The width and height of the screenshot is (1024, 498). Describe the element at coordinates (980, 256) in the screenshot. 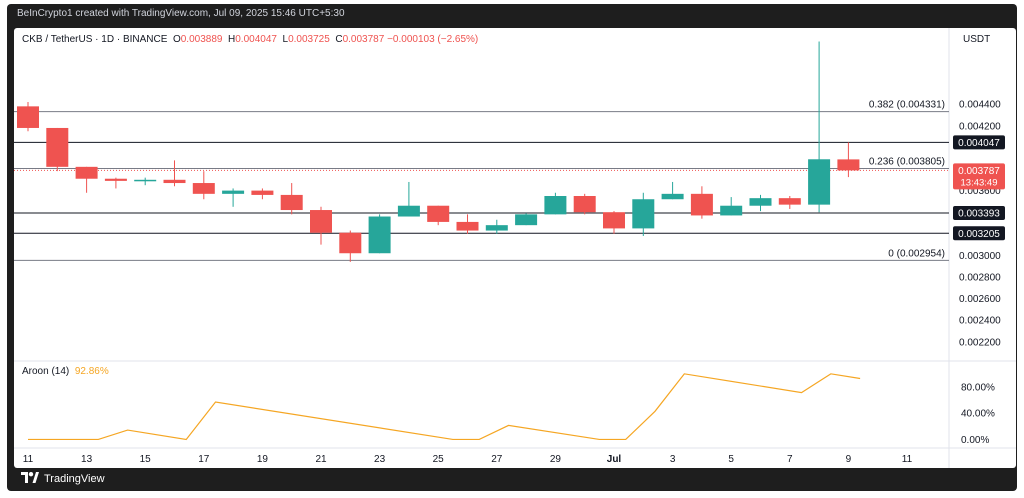

I see `price-tick-label: 0.003000` at that location.